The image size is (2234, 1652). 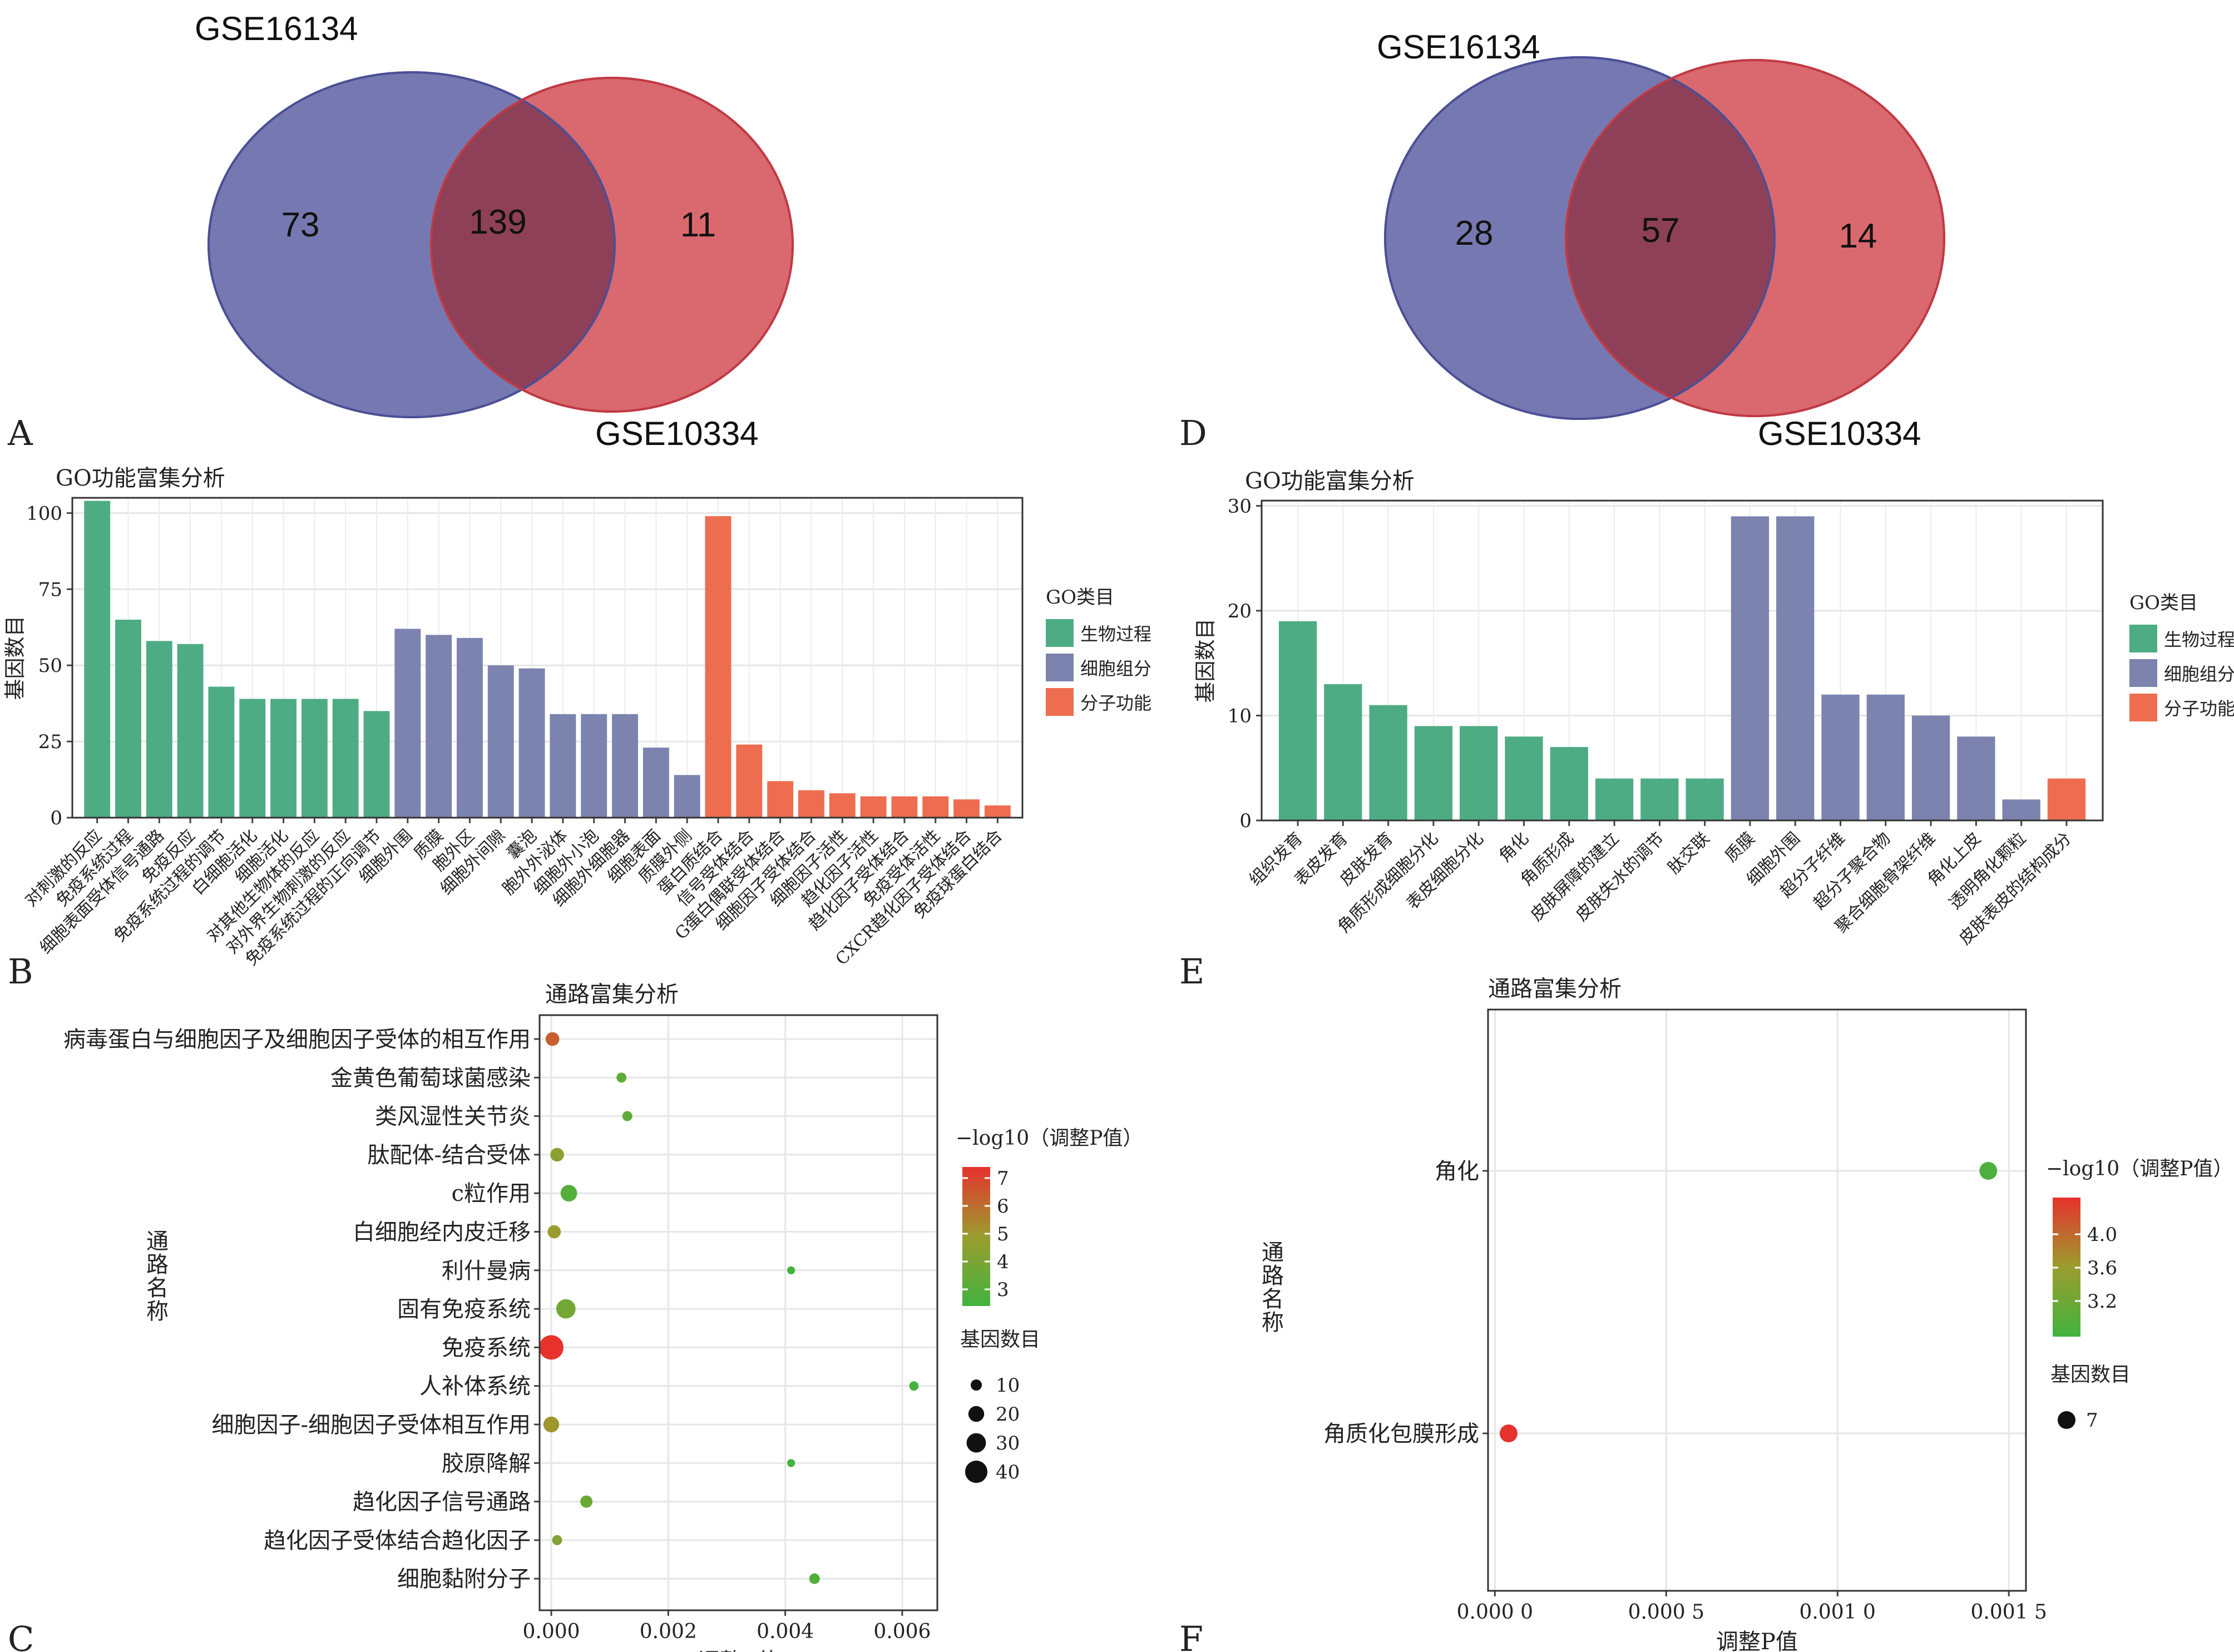 What do you see at coordinates (486, 1271) in the screenshot?
I see `pathway-label: 利什曼病` at bounding box center [486, 1271].